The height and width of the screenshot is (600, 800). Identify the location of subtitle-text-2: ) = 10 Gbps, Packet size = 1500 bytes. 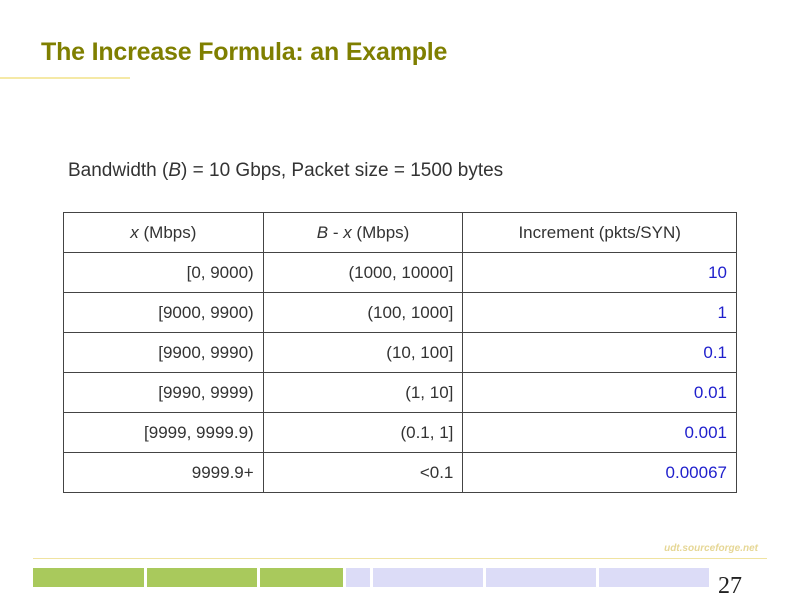
(342, 170).